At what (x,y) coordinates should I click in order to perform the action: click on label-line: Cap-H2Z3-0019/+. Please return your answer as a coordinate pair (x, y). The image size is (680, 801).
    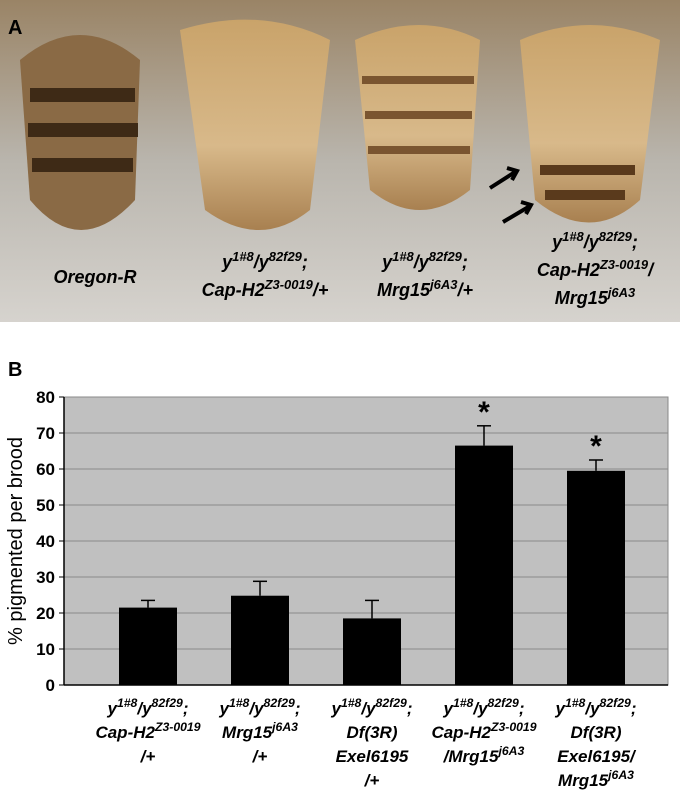
    Looking at the image, I should click on (265, 289).